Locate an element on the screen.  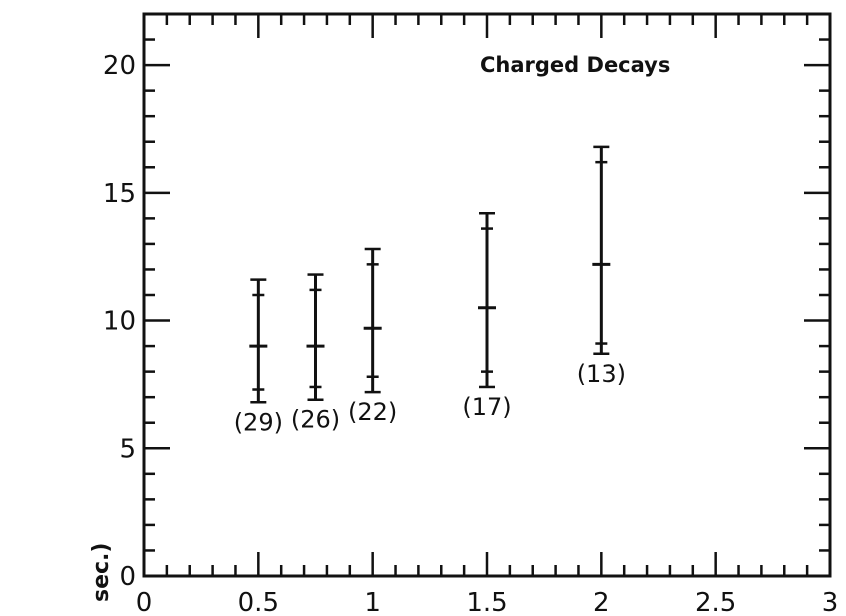
x-tick-label: 1 is located at coordinates (372, 602).